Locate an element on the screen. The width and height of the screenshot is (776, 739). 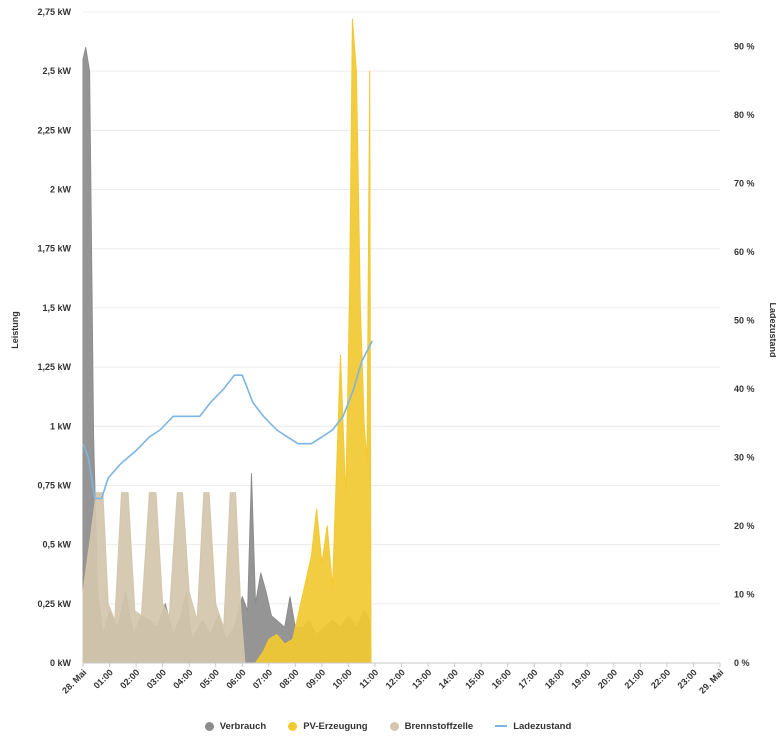
y-left-tick-label: 2 kW is located at coordinates (61, 190).